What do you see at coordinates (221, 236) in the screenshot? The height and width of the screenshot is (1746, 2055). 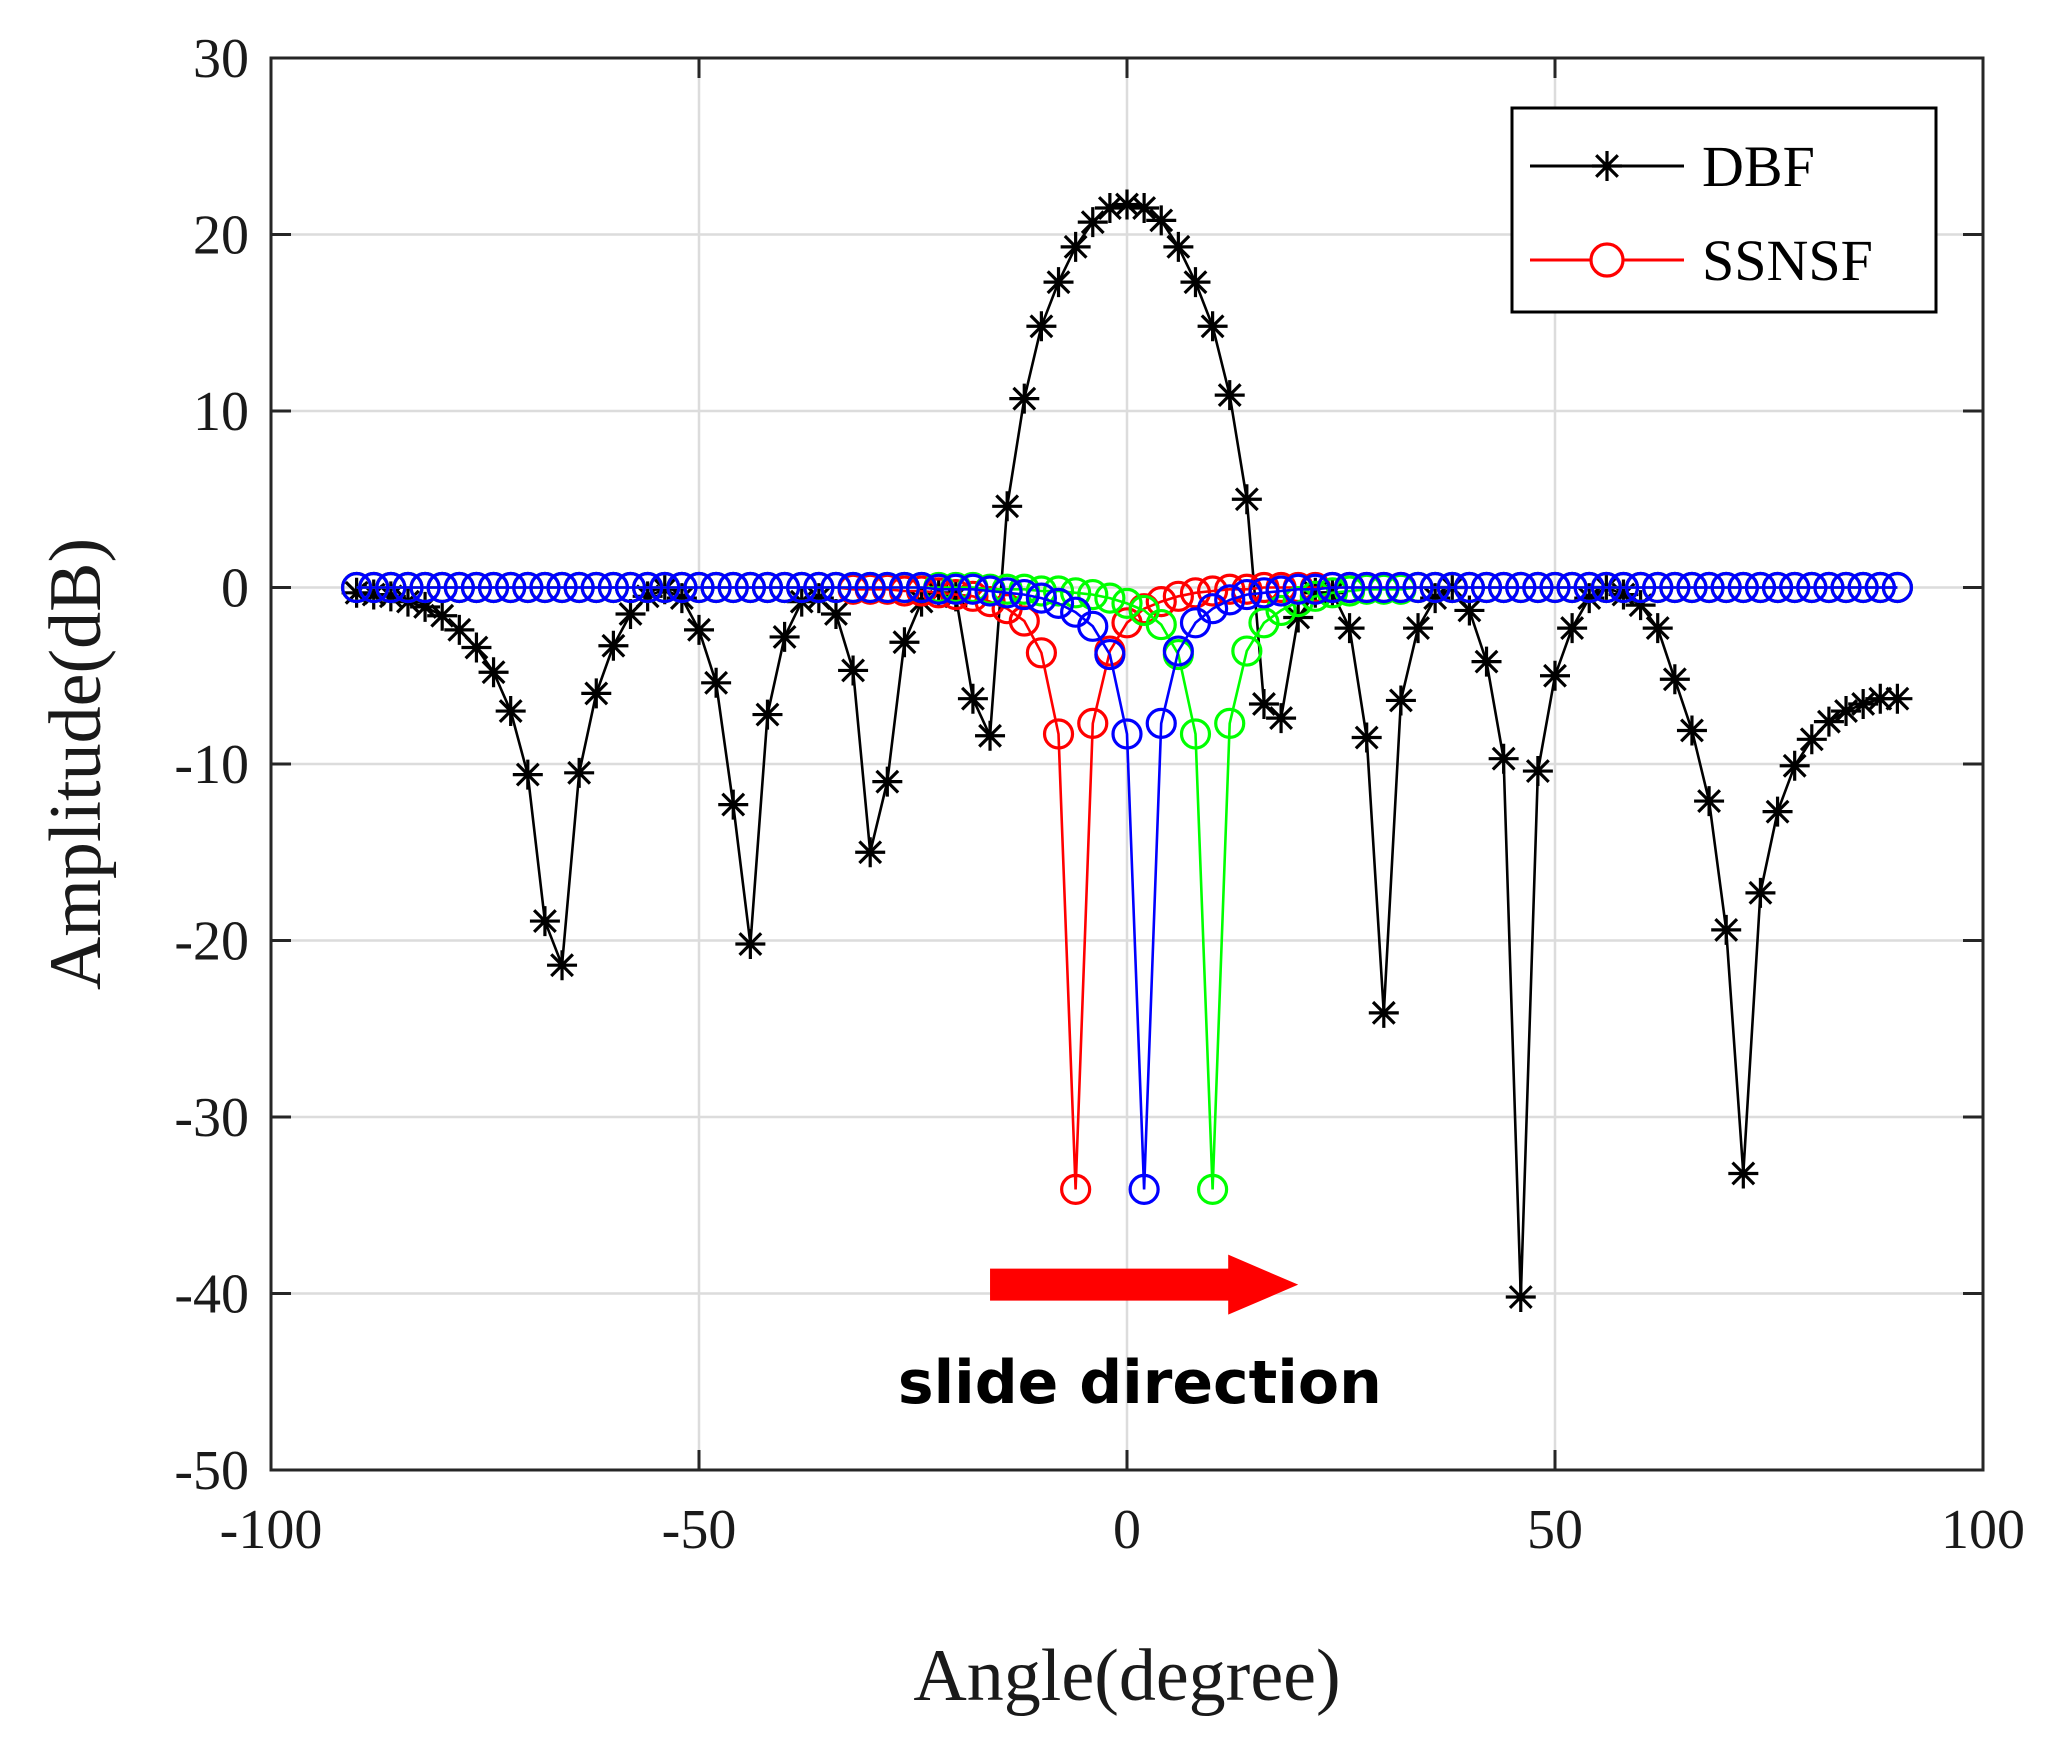 I see `y-tick-label: 20` at bounding box center [221, 236].